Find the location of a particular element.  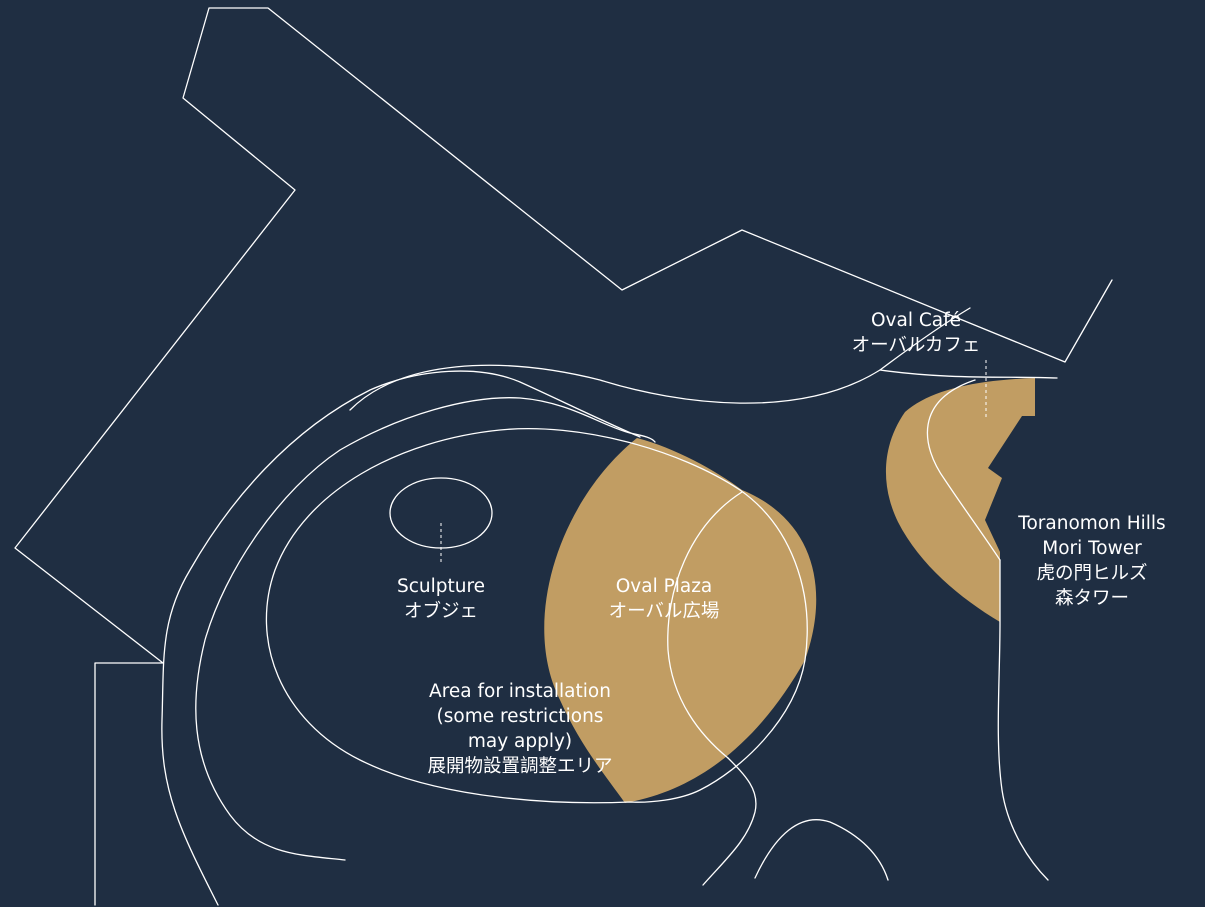

tower-inner-curve is located at coordinates (963, 470).